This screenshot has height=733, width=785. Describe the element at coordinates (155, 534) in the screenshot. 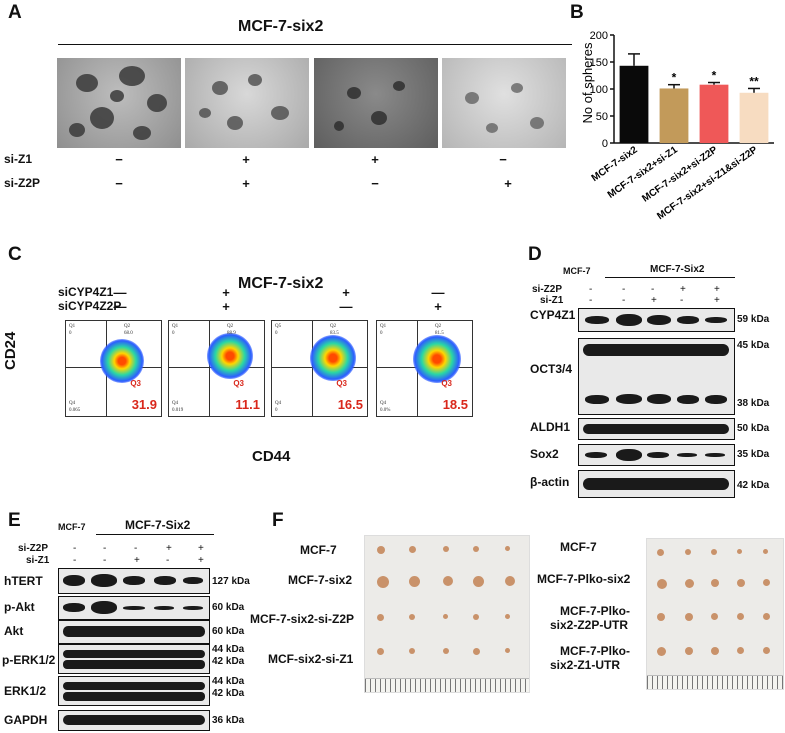

I see `panel-e-header-rule` at that location.